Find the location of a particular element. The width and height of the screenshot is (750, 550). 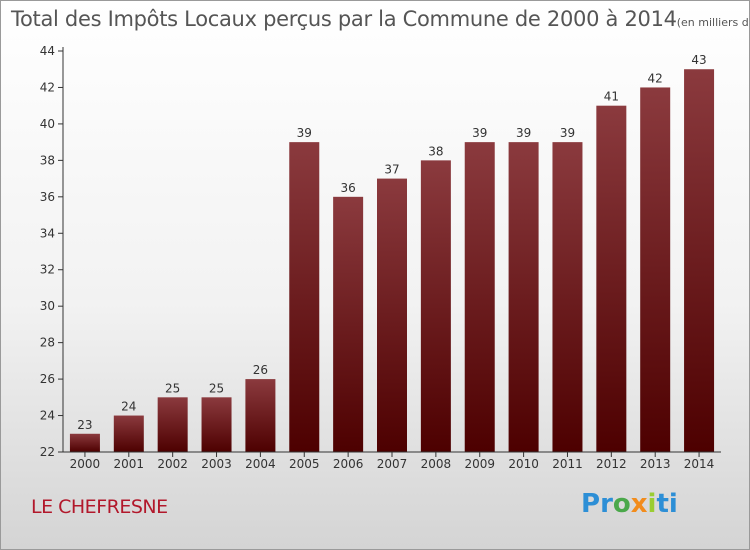

y-tick-label: 32 is located at coordinates (47, 270).